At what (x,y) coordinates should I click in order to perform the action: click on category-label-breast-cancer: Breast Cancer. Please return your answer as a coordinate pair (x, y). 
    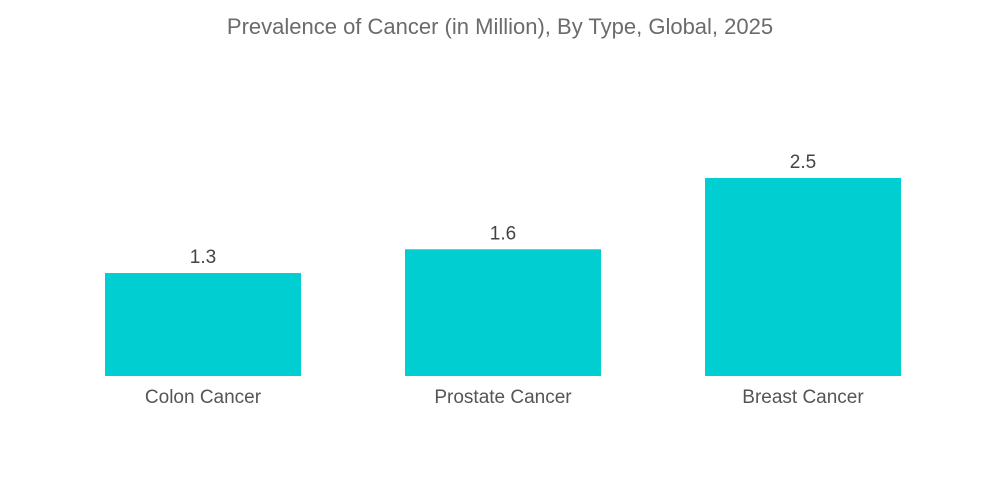
    Looking at the image, I should click on (803, 397).